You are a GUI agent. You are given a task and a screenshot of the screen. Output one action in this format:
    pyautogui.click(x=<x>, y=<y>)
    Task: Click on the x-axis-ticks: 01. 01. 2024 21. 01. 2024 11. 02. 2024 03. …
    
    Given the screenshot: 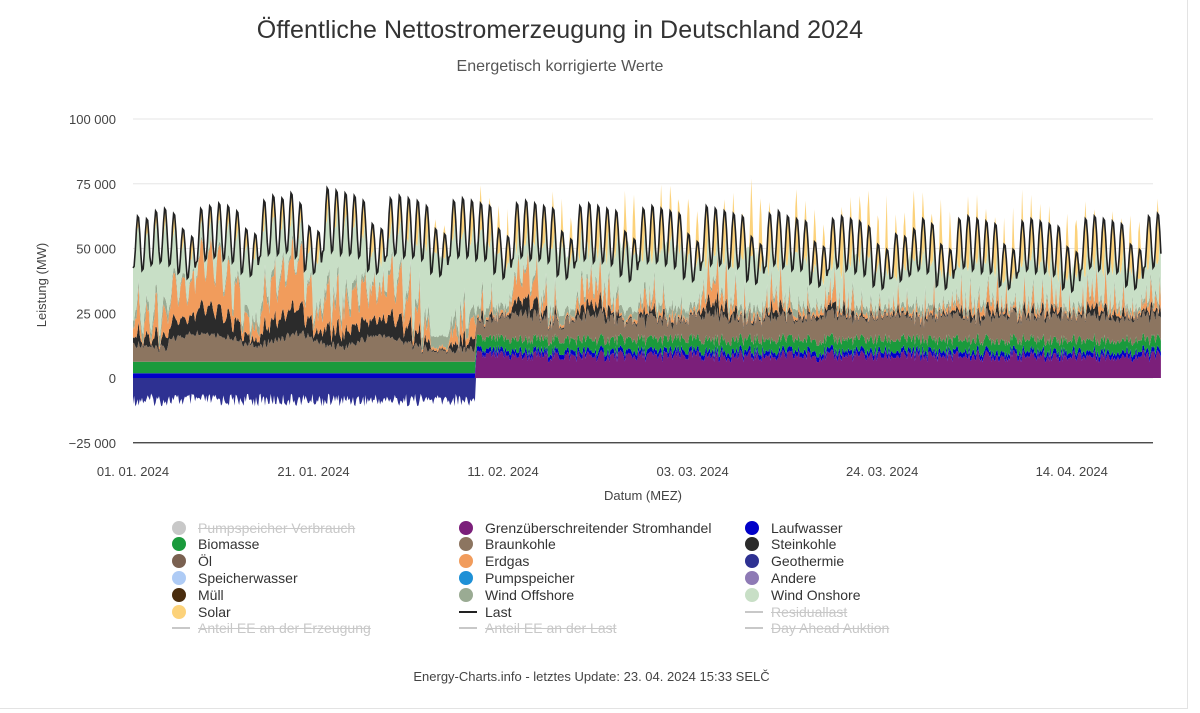 What is the action you would take?
    pyautogui.click(x=602, y=471)
    